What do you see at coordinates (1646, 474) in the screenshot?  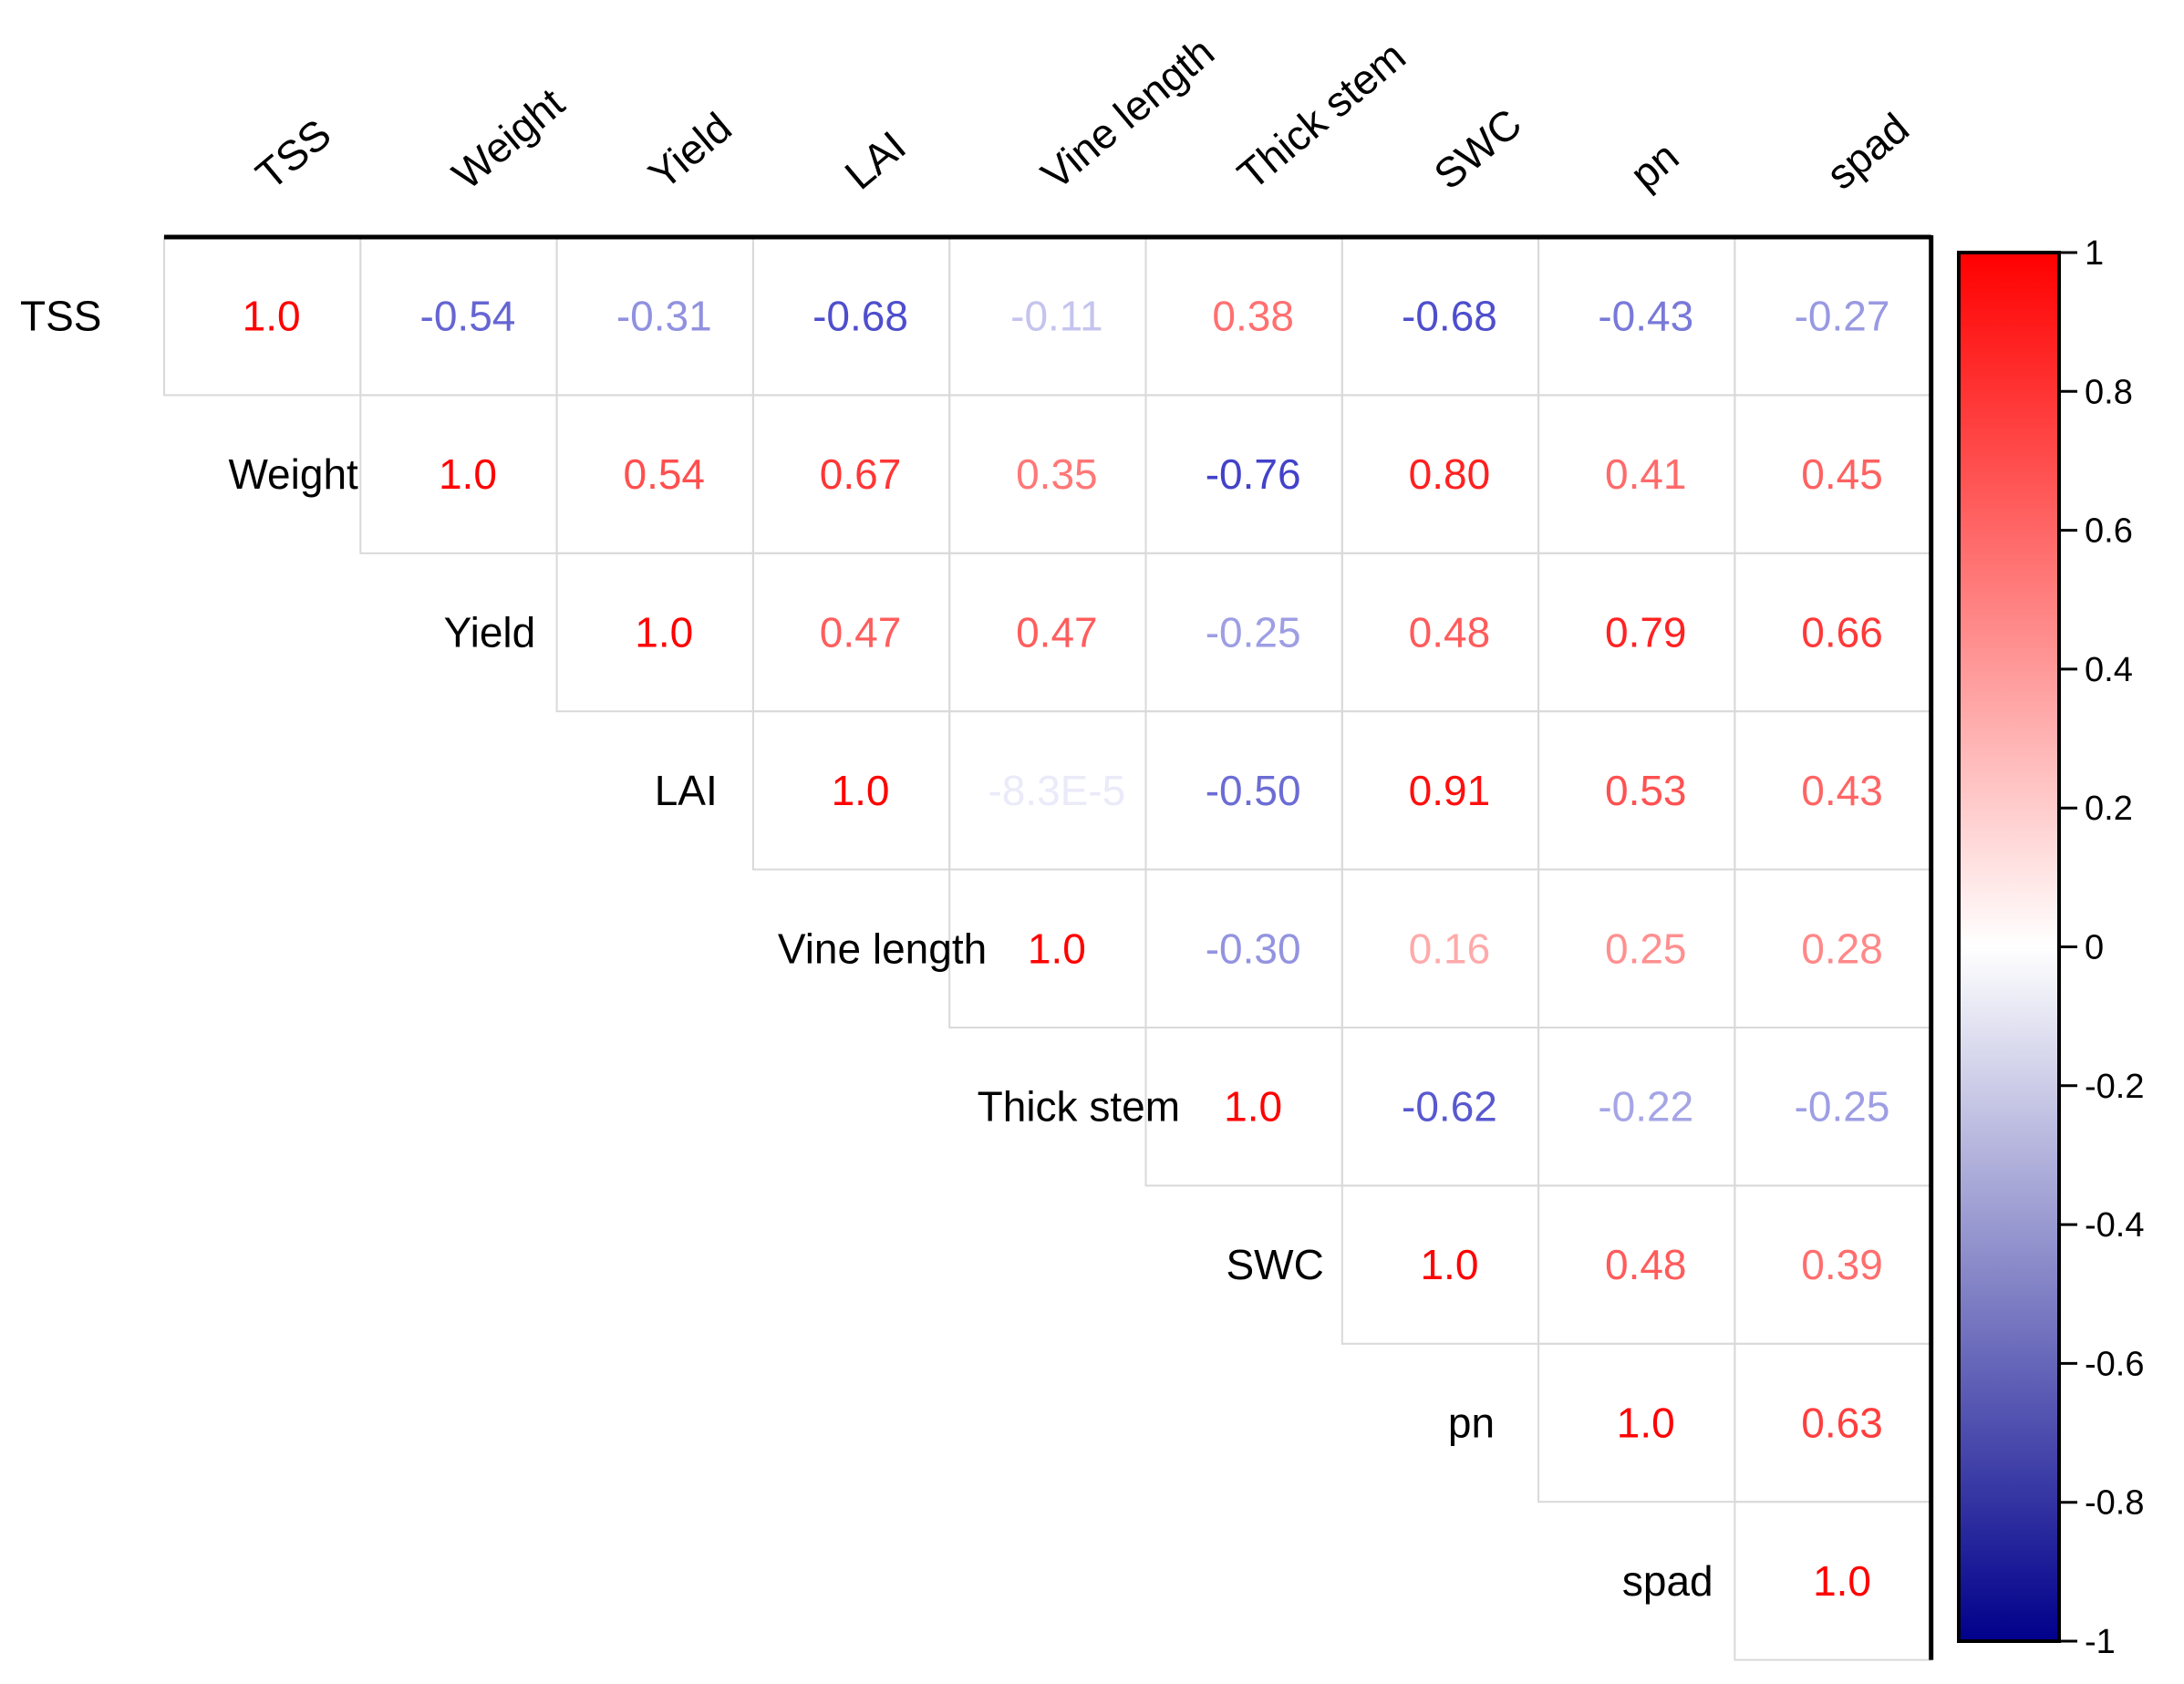 I see `cell-value-weight-pn: 0.41` at bounding box center [1646, 474].